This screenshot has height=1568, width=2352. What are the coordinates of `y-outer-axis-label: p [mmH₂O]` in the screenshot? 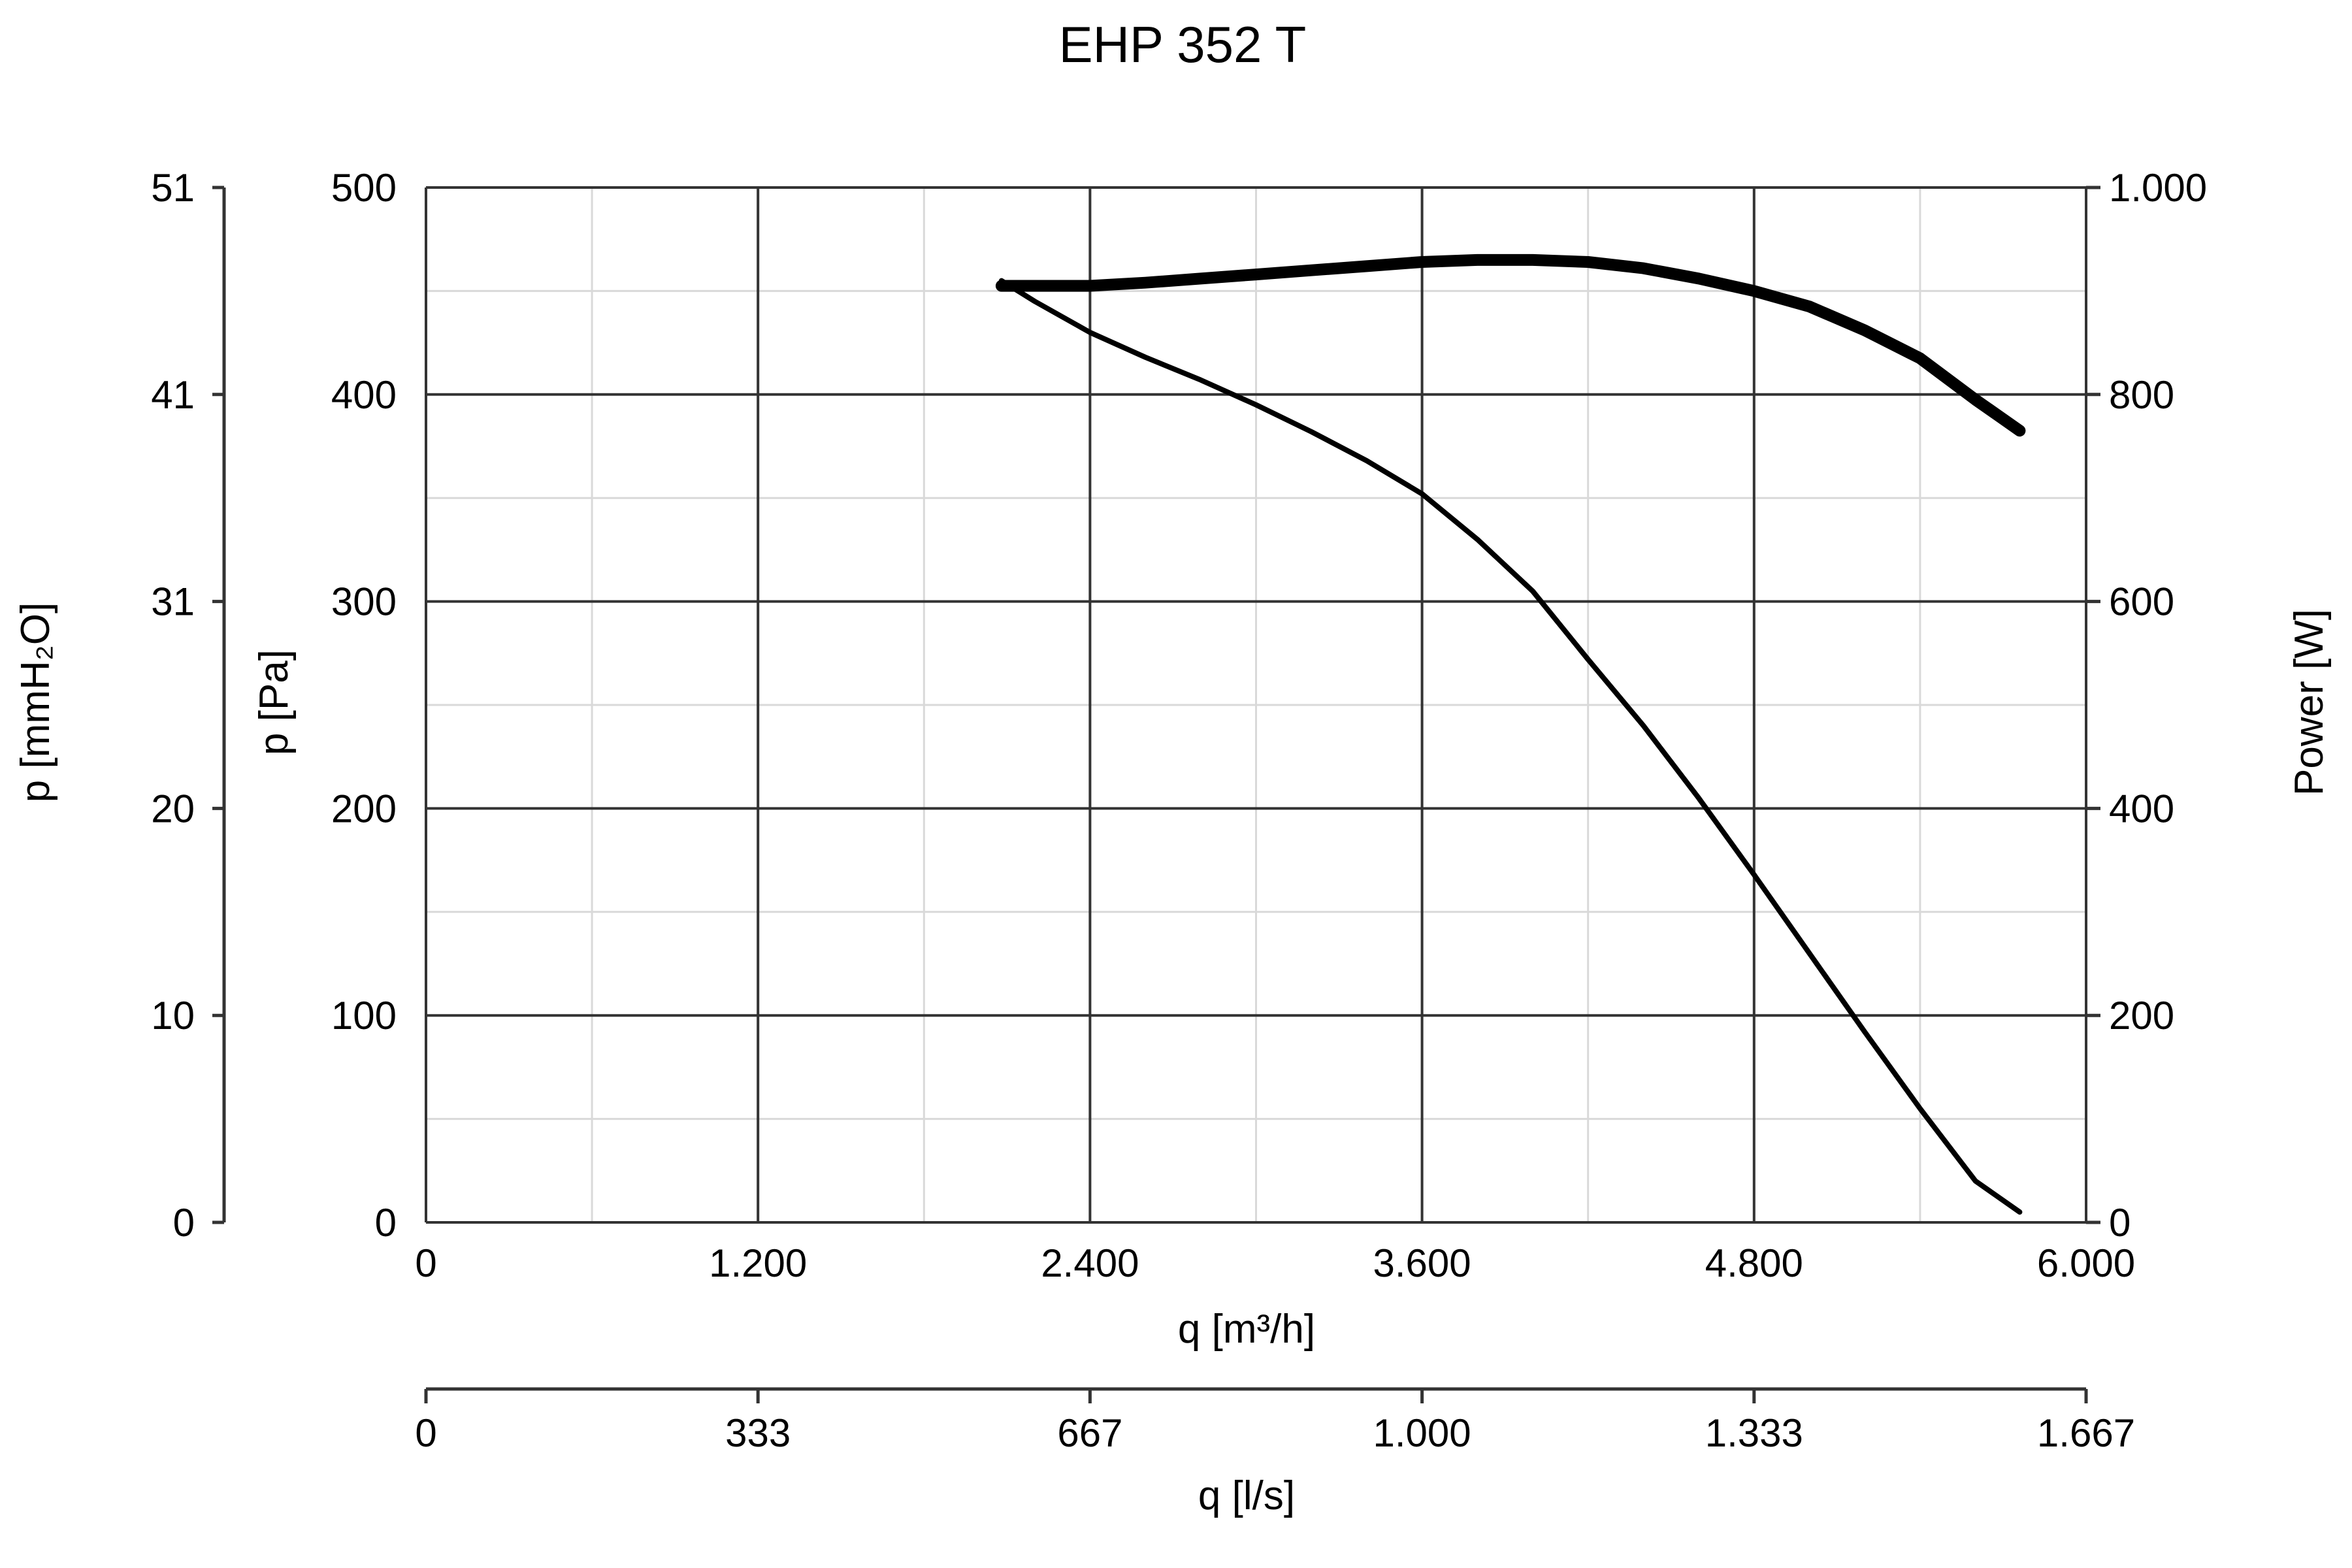 It's located at (35, 702).